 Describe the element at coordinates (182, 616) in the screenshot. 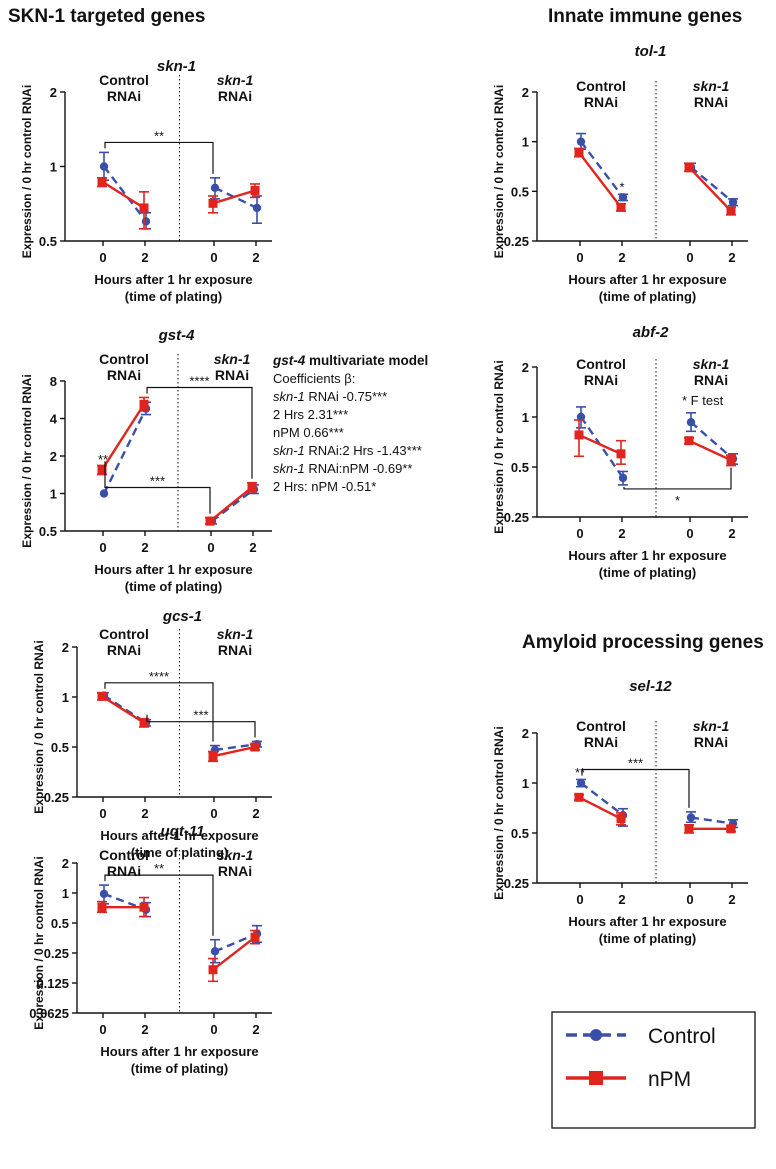

I see `panel-title: gcs-1` at that location.